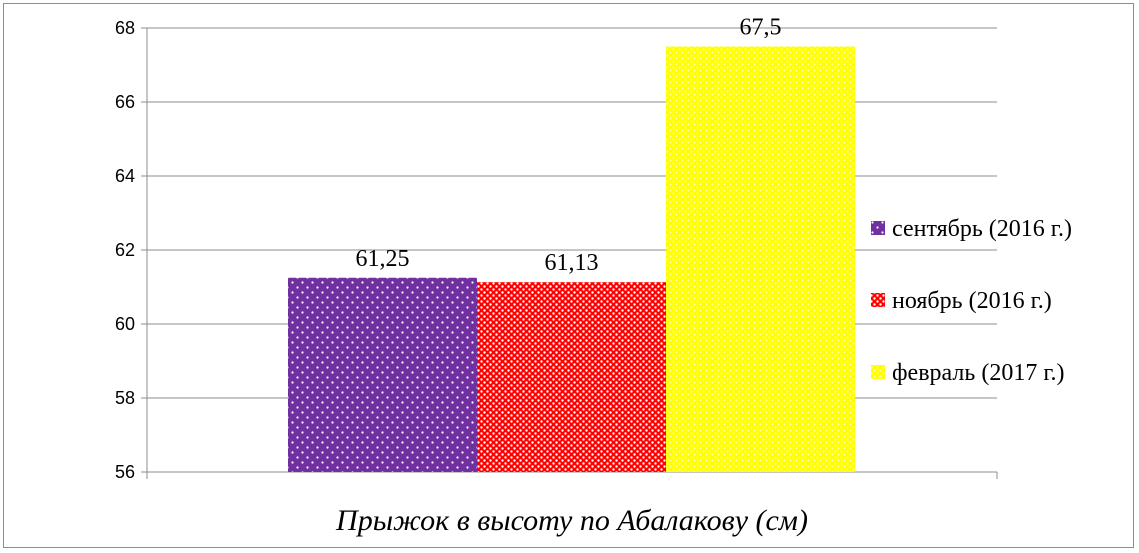  I want to click on y-tick-label: 62, so click(125, 250).